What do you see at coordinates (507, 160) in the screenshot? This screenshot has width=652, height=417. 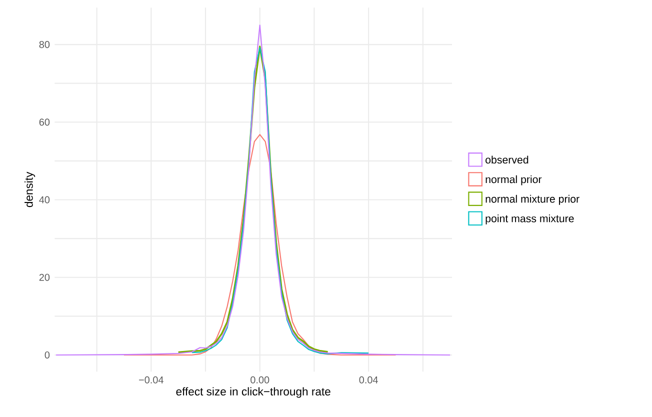 I see `legend-label: observed` at bounding box center [507, 160].